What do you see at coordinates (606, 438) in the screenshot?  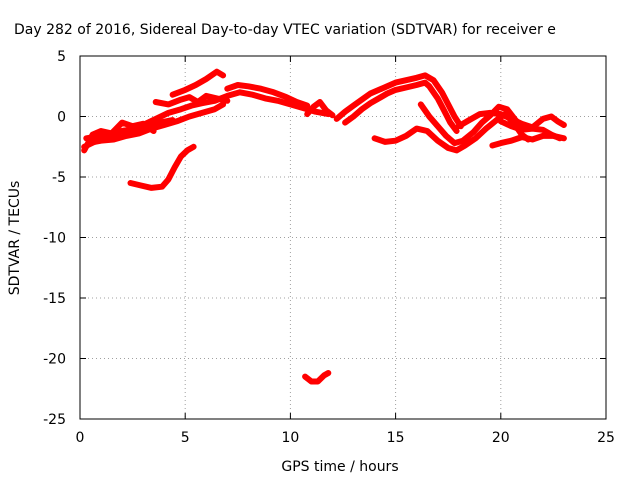 I see `x-tick-label: 25` at bounding box center [606, 438].